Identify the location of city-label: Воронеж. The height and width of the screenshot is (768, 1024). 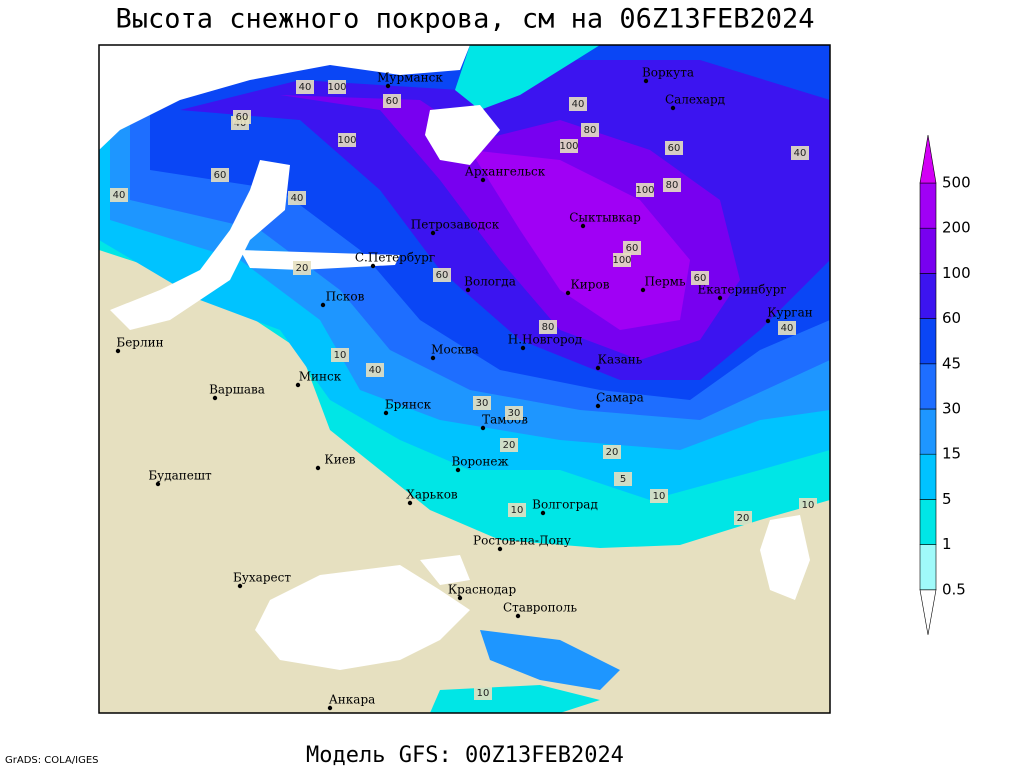
(479, 462).